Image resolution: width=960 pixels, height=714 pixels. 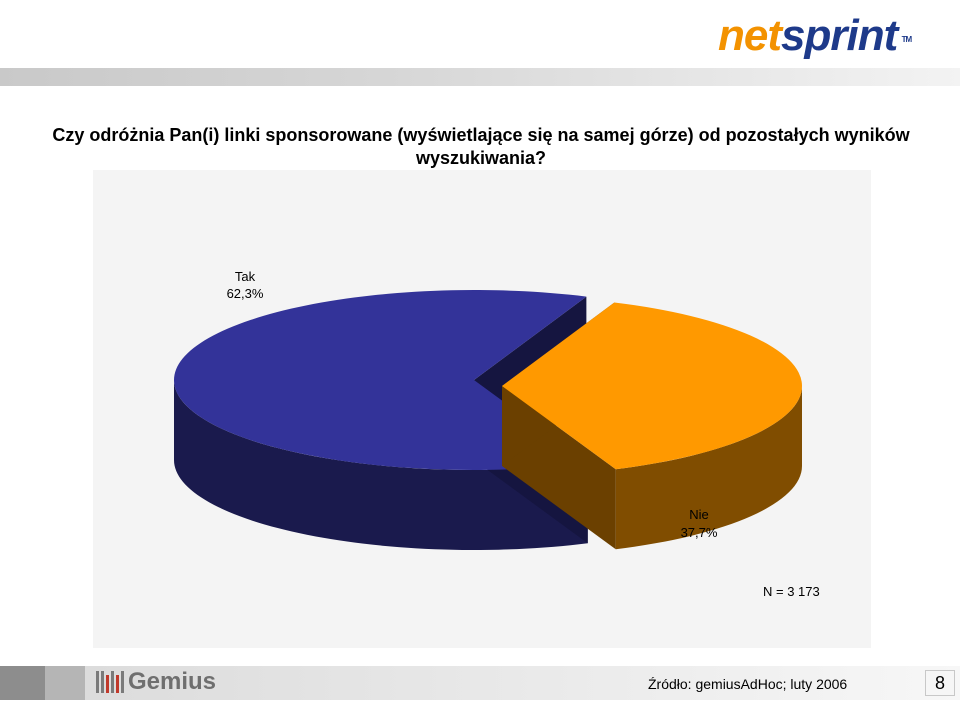 I want to click on footer-block-light, so click(x=65, y=683).